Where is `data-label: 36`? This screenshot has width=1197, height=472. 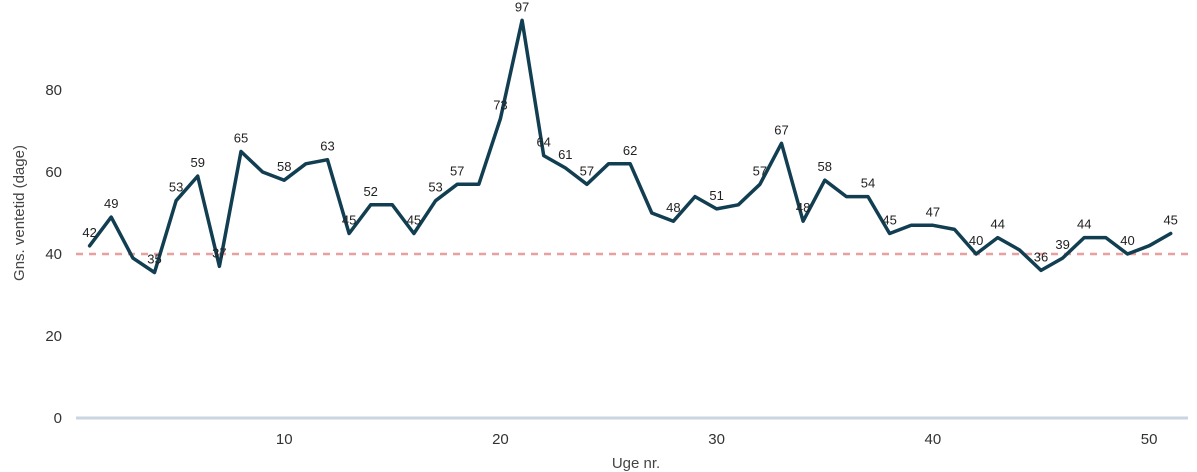 data-label: 36 is located at coordinates (1041, 256).